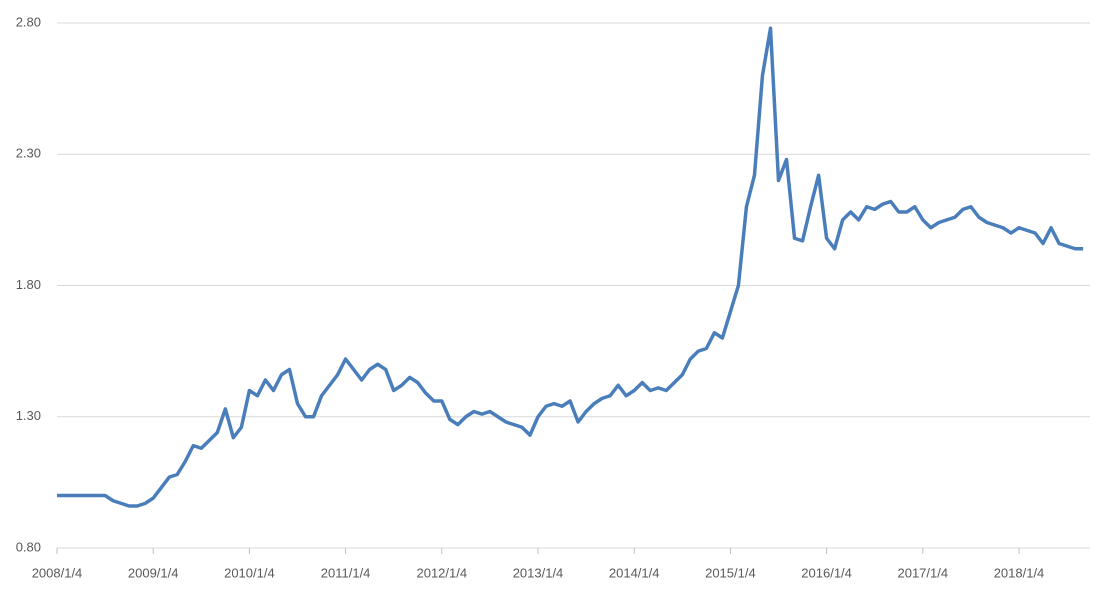  Describe the element at coordinates (28, 284) in the screenshot. I see `y-tick-label: 1.80` at that location.